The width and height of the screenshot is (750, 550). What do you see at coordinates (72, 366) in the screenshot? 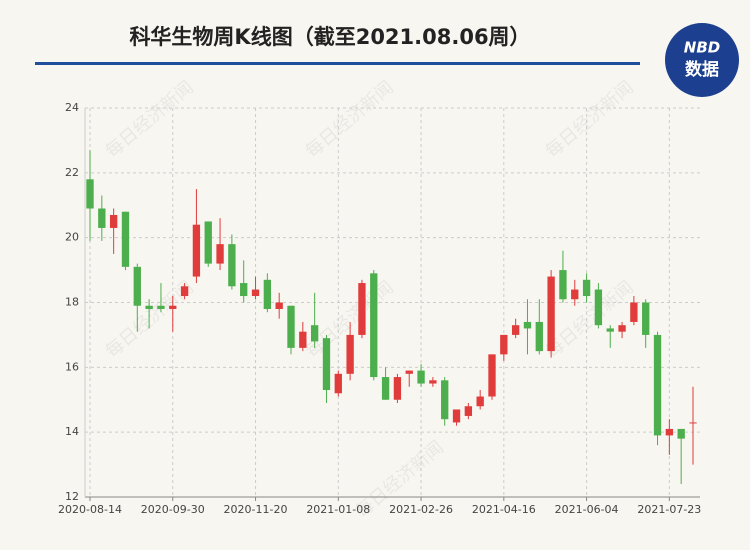
I see `y-tick-label: 16` at bounding box center [72, 366].